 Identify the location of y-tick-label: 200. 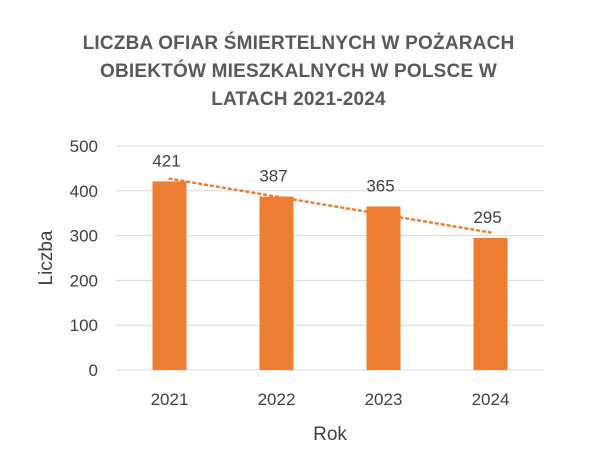
(84, 280).